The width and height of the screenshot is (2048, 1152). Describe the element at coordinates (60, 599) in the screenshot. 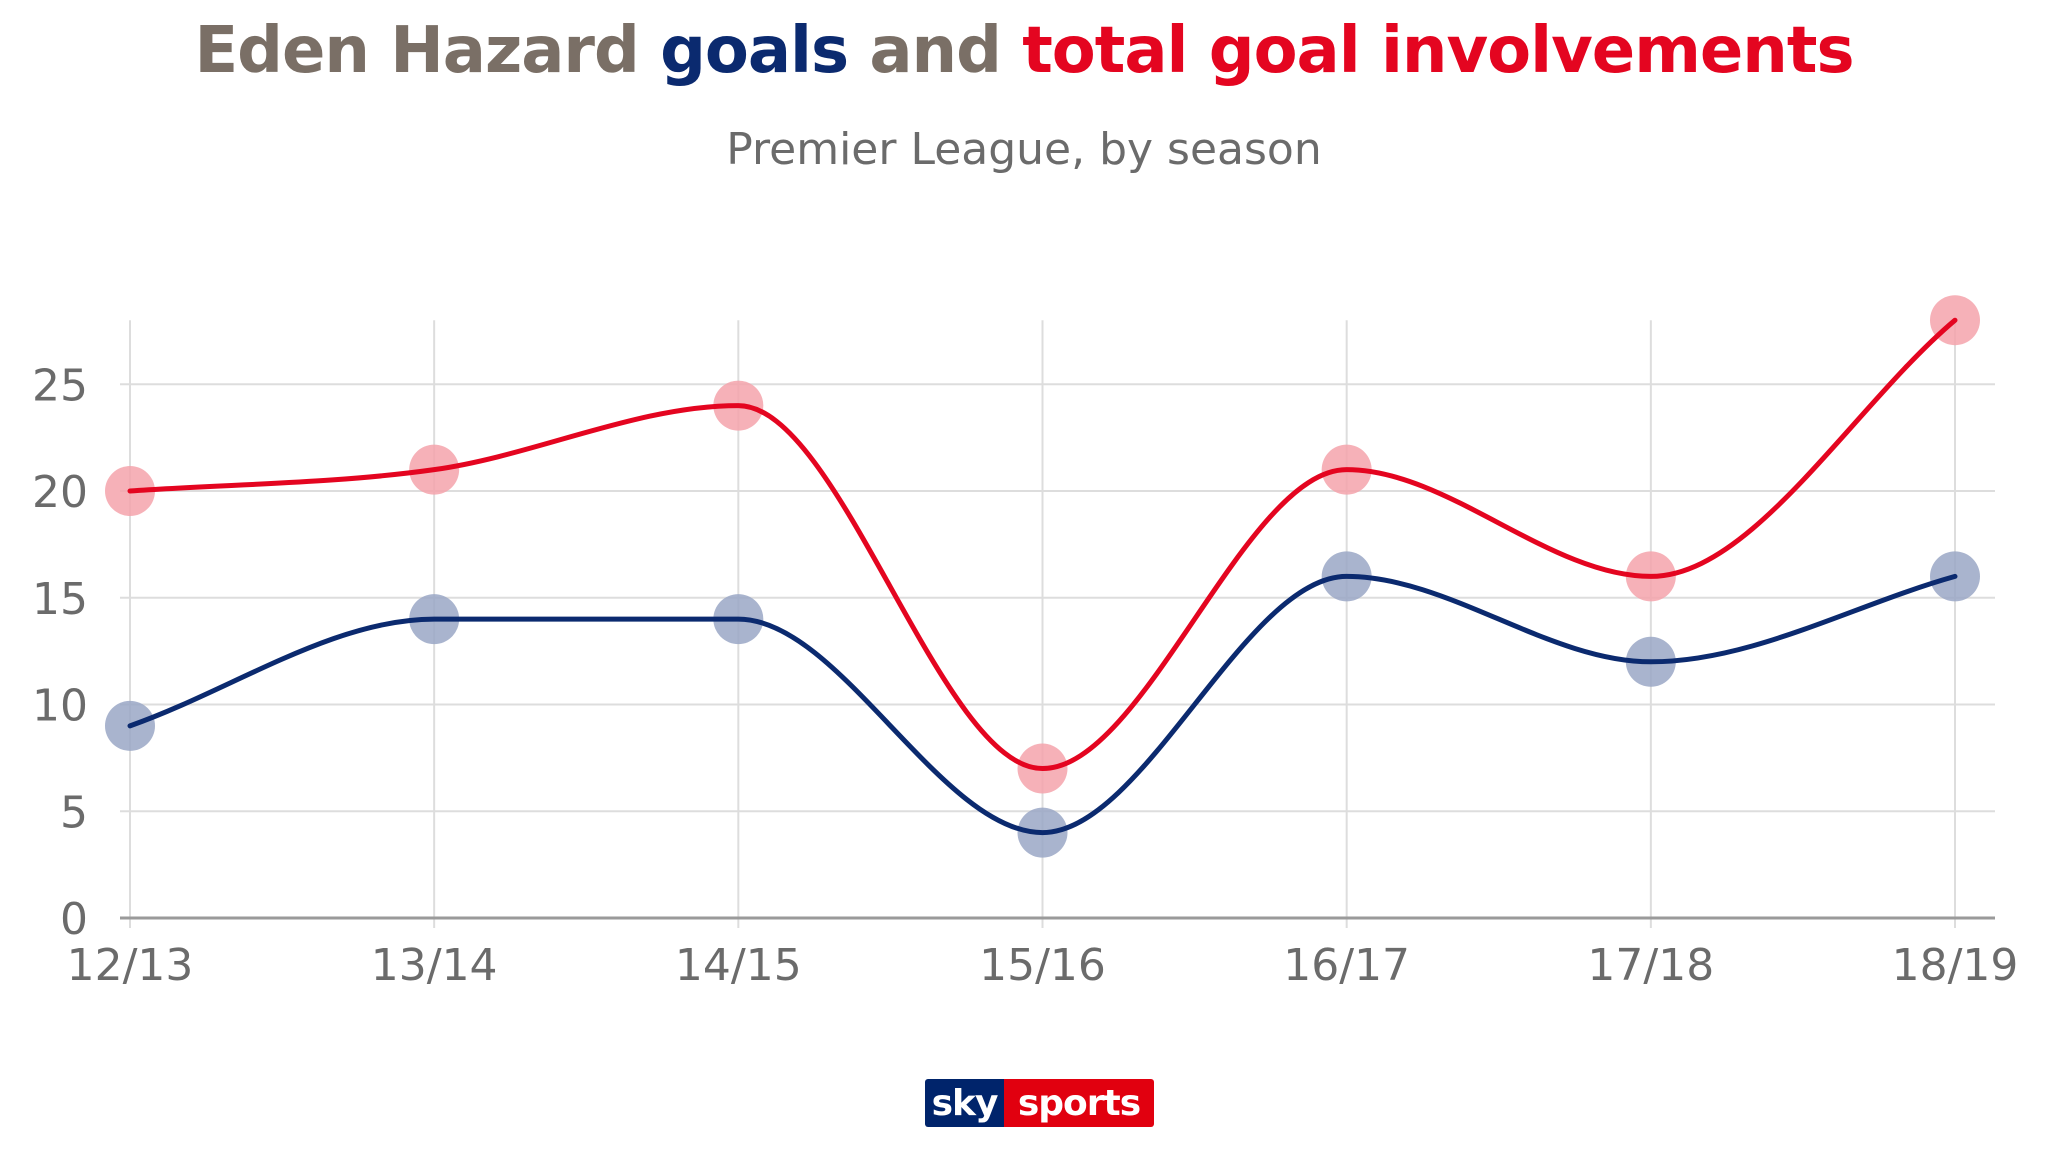

I see `y-tick-label: 15` at that location.